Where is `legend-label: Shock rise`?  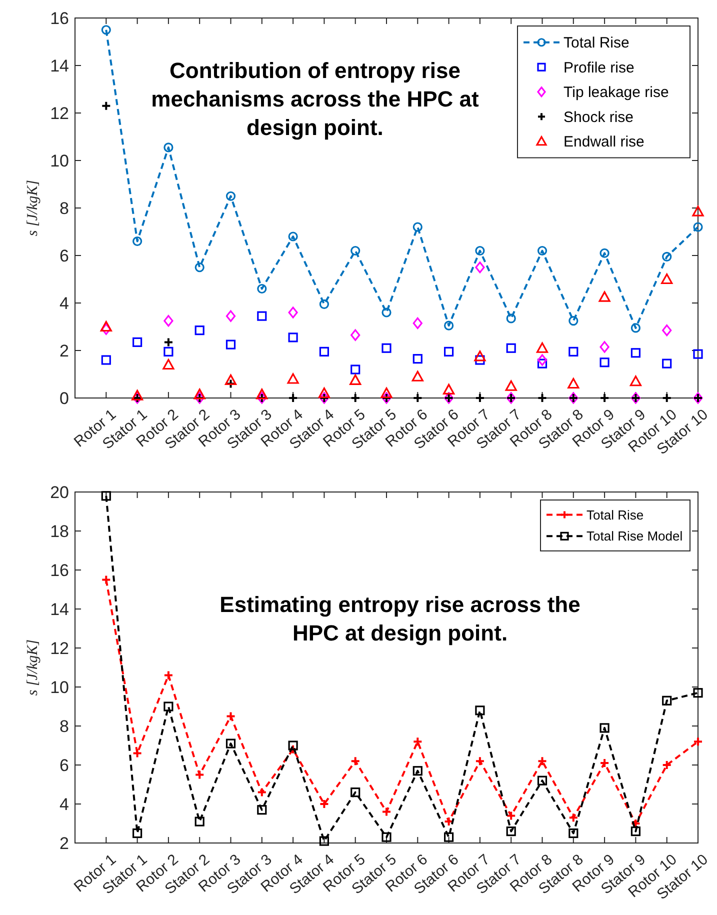
legend-label: Shock rise is located at coordinates (599, 117).